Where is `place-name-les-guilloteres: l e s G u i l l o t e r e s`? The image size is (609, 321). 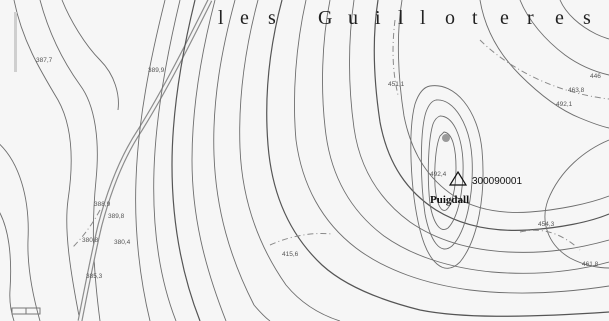
place-name-les-guilloteres: l e s G u i l l o t e r e s is located at coordinates (404, 18).